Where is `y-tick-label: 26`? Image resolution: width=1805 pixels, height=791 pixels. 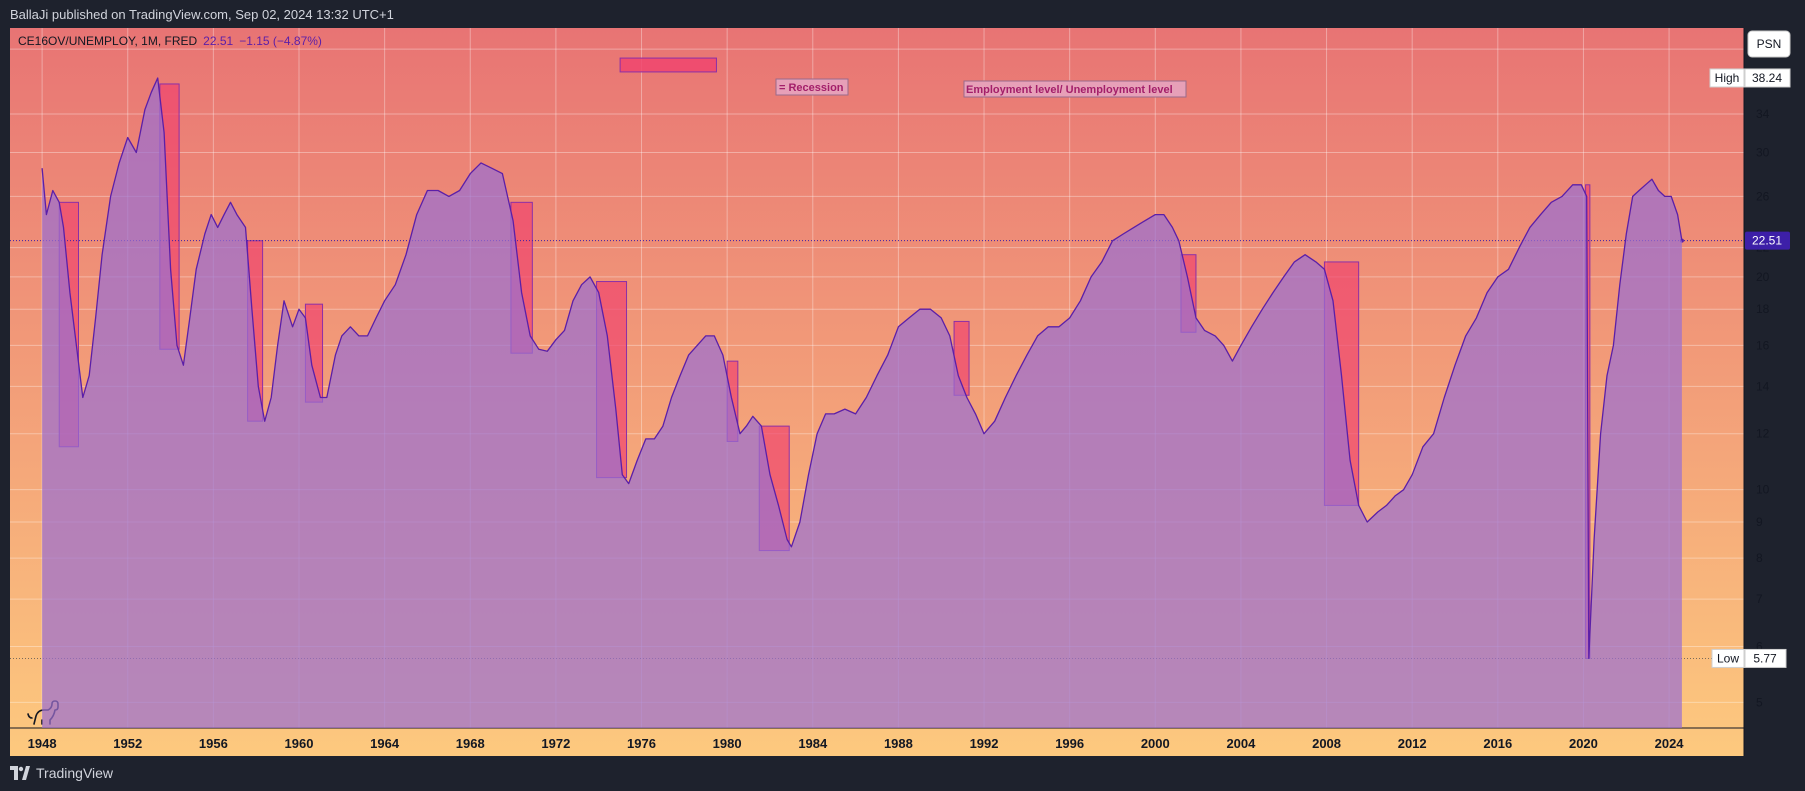 y-tick-label: 26 is located at coordinates (1763, 196).